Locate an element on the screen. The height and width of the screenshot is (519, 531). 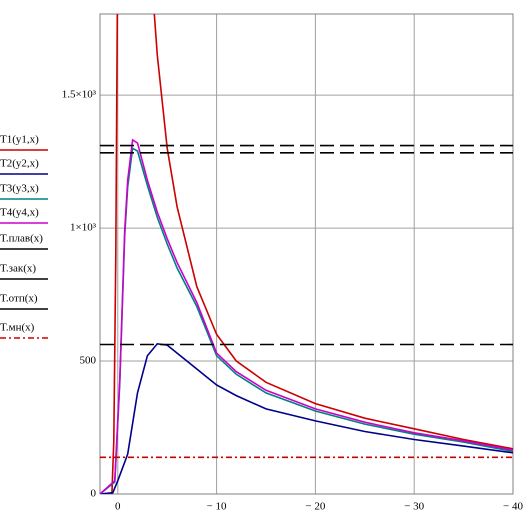
y-tick-label: 1×10³ is located at coordinates (83, 228).